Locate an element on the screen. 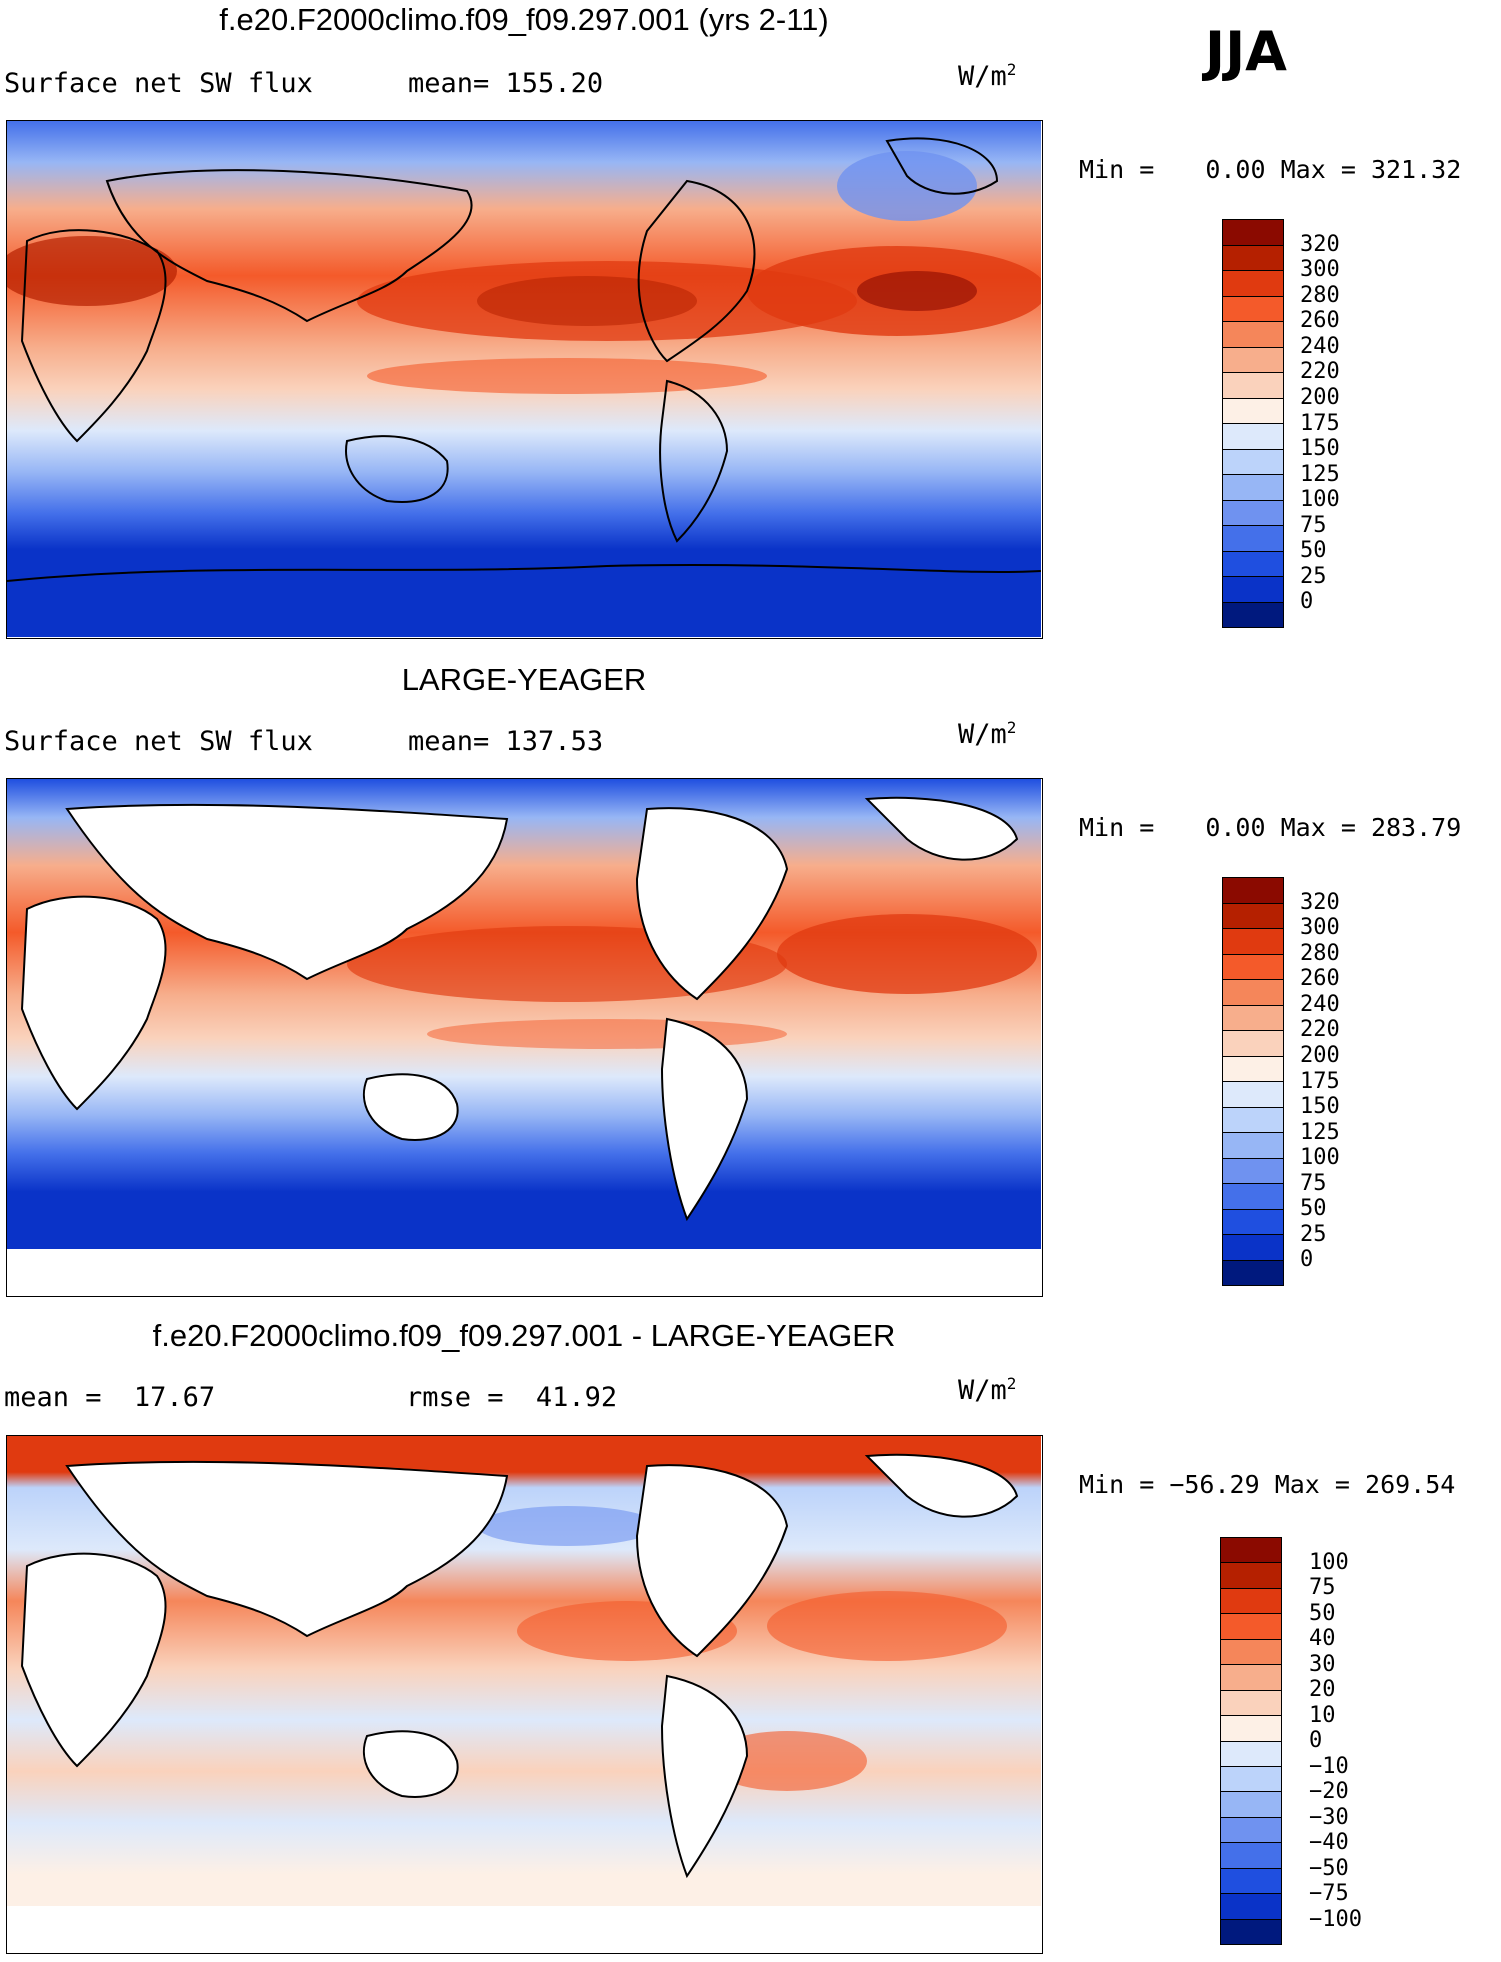  colorbar-tick-label: −10 is located at coordinates (1329, 1766).